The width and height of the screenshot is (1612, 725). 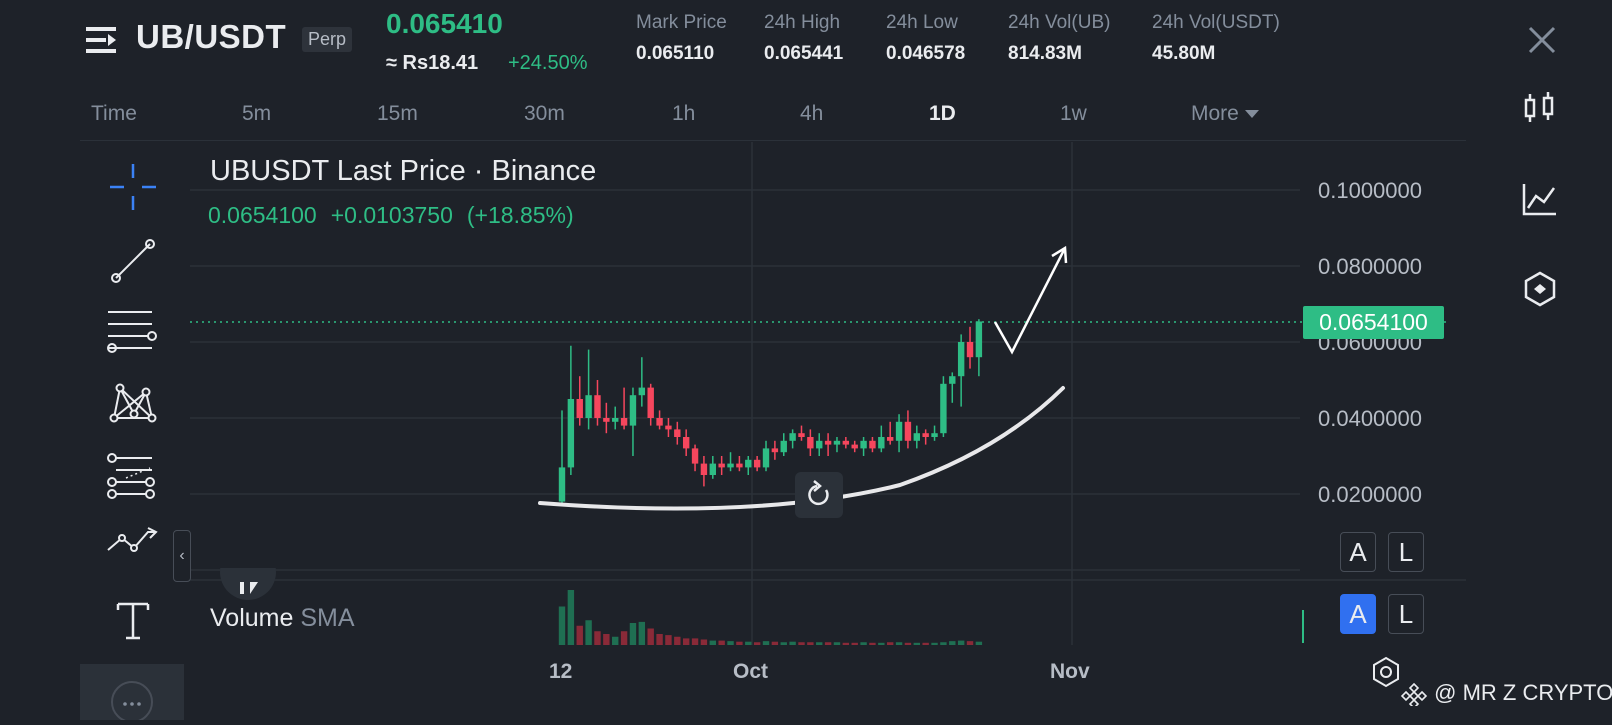 I want to click on log-scale-button: L, so click(x=1406, y=552).